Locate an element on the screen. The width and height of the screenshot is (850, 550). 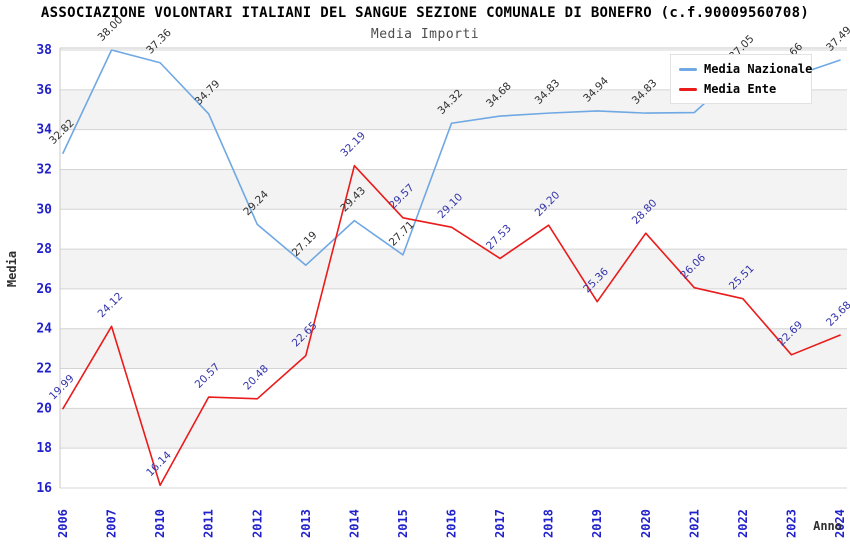
x-tick-label: 2015 is located at coordinates (403, 523).